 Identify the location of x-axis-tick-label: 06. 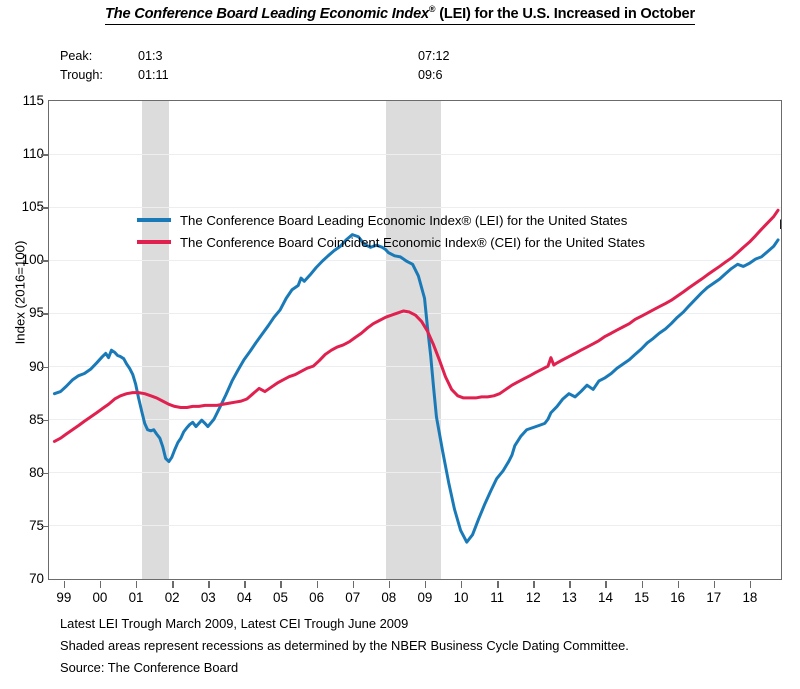
(317, 597).